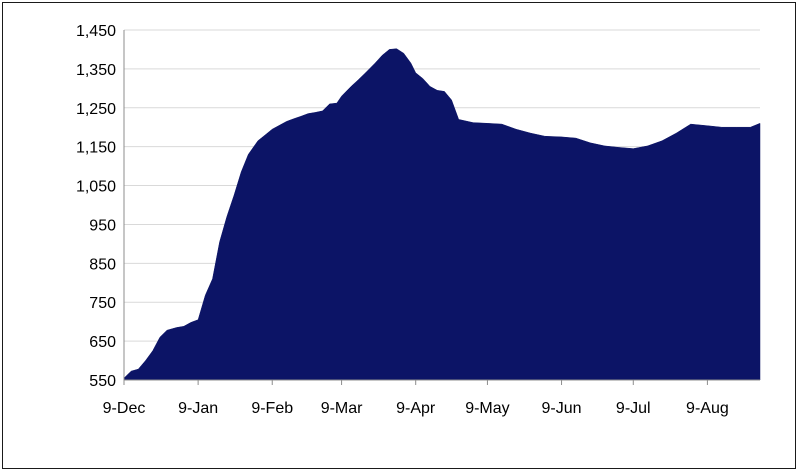  I want to click on x-tick-label: 9-Apr, so click(416, 408).